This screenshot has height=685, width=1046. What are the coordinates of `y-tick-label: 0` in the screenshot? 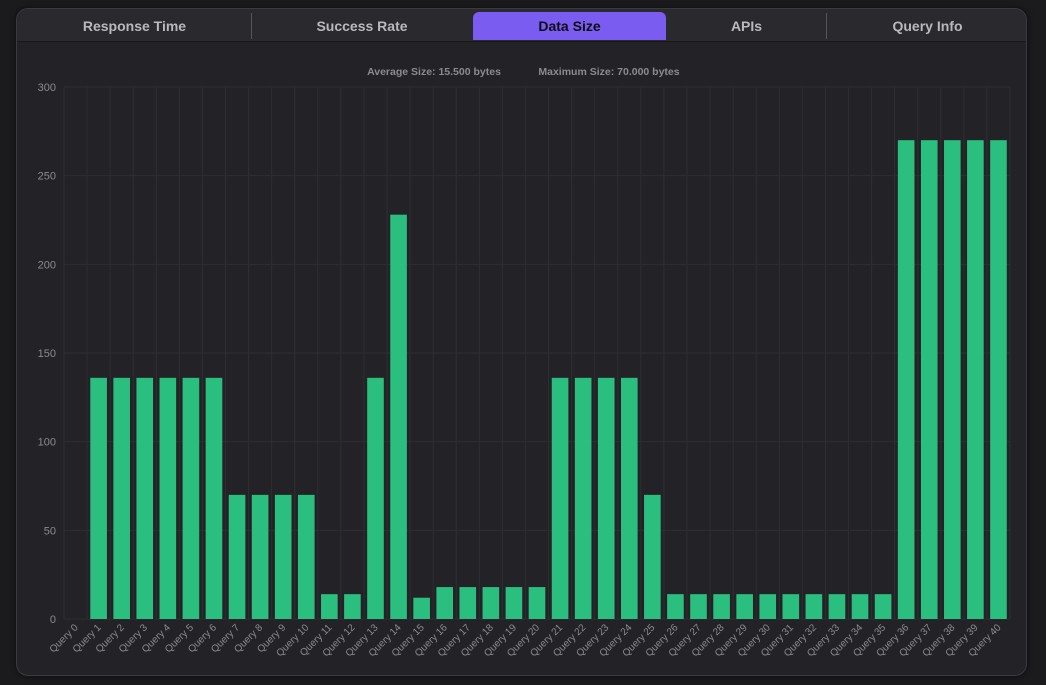 It's located at (53, 620).